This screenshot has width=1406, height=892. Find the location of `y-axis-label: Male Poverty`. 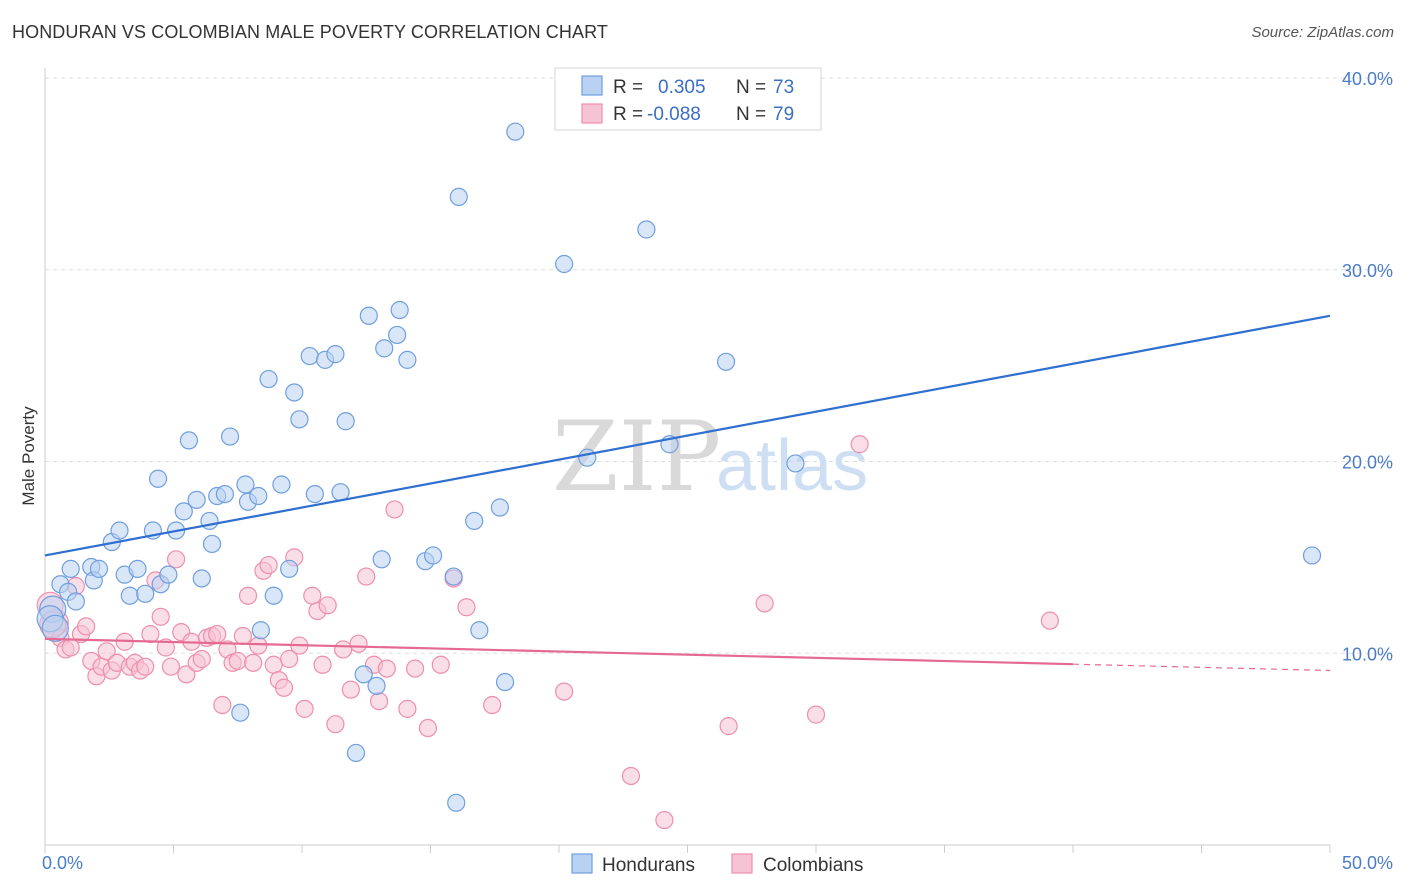

y-axis-label: Male Poverty is located at coordinates (28, 456).